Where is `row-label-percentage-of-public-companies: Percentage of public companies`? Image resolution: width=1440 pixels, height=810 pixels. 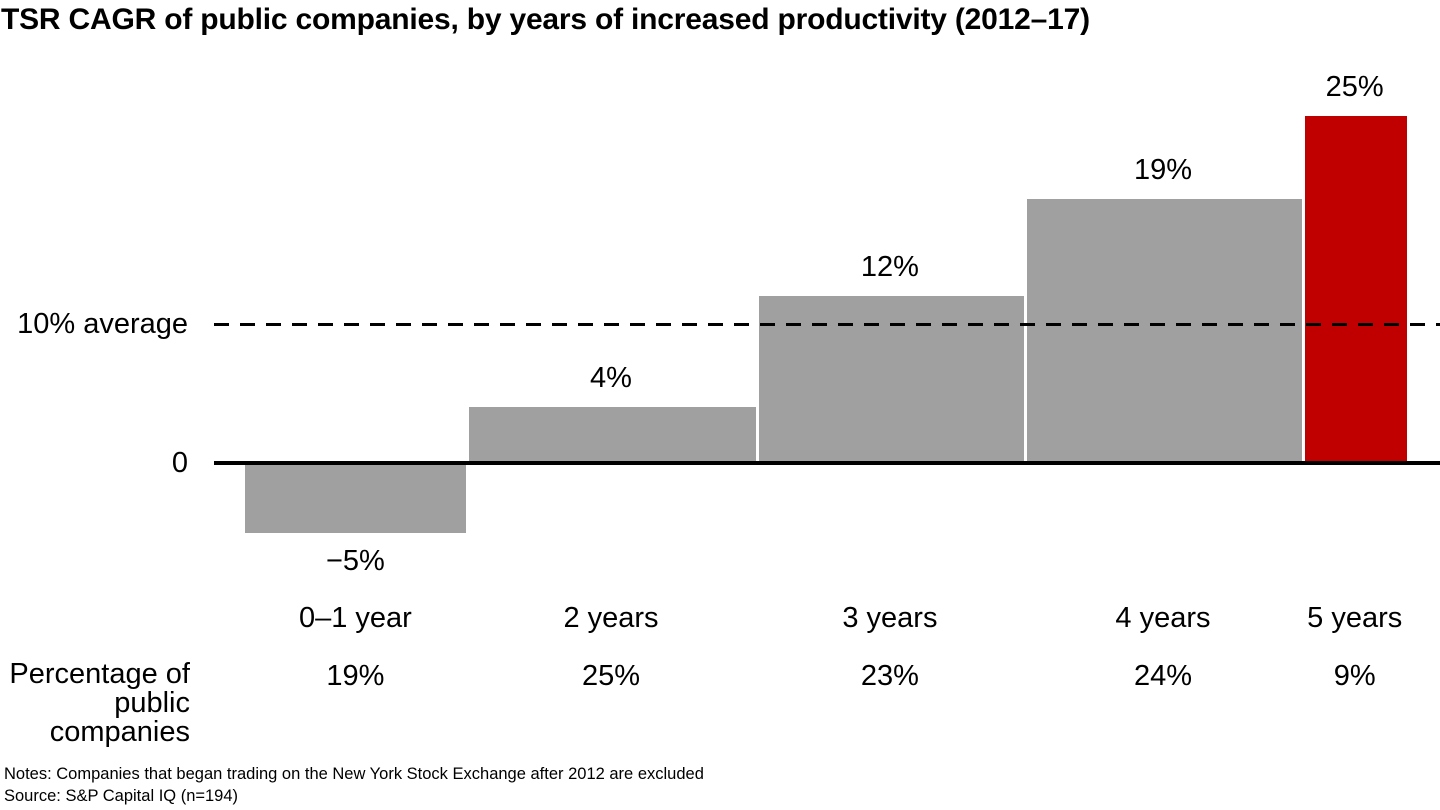
row-label-percentage-of-public-companies: Percentage of public companies is located at coordinates (95, 703).